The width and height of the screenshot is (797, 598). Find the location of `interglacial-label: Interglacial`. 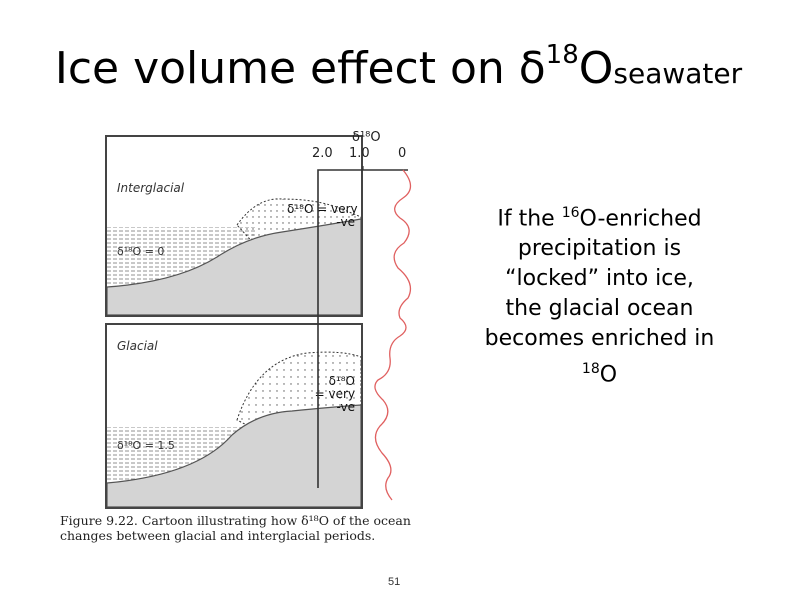

interglacial-label: Interglacial is located at coordinates (151, 188).